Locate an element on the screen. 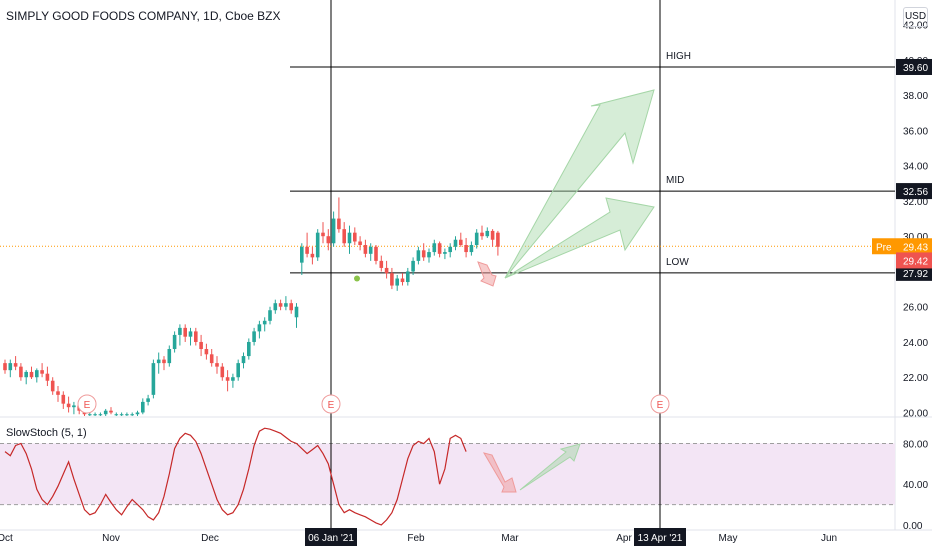 The image size is (932, 550). pre-market-tag-label: Pre is located at coordinates (884, 247).